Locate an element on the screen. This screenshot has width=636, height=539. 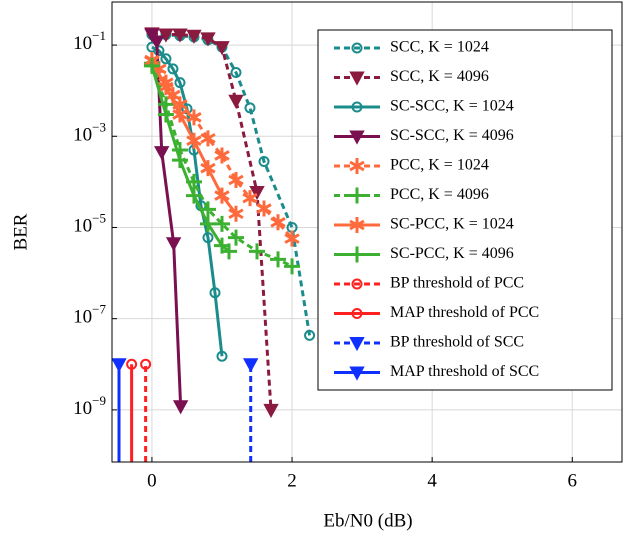
legend-label: MAP threshold of PCC is located at coordinates (464, 312).